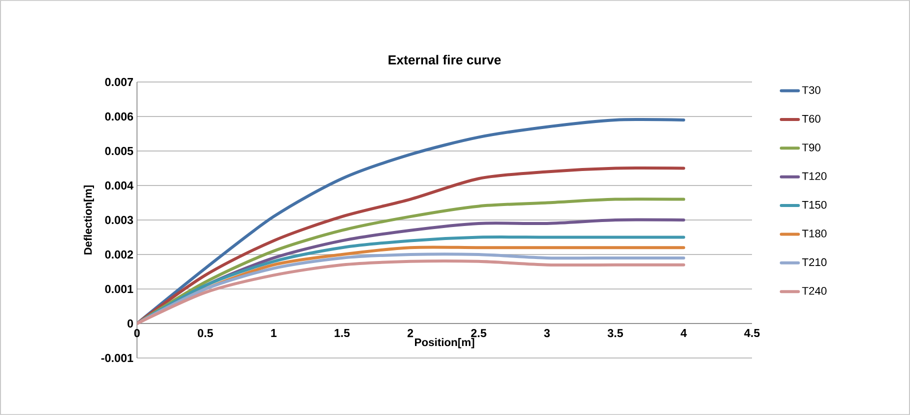 The width and height of the screenshot is (910, 415). Describe the element at coordinates (119, 254) in the screenshot. I see `y-tick-label: 0.002` at that location.